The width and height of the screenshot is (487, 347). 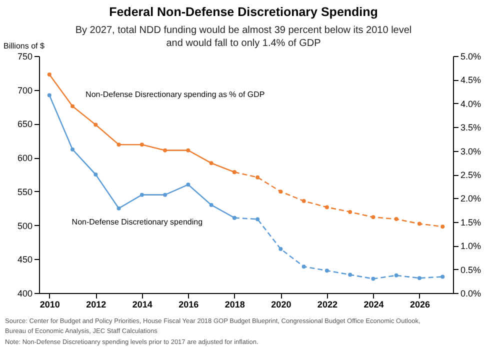 What do you see at coordinates (24, 259) in the screenshot?
I see `y-tick-label: 450` at bounding box center [24, 259].